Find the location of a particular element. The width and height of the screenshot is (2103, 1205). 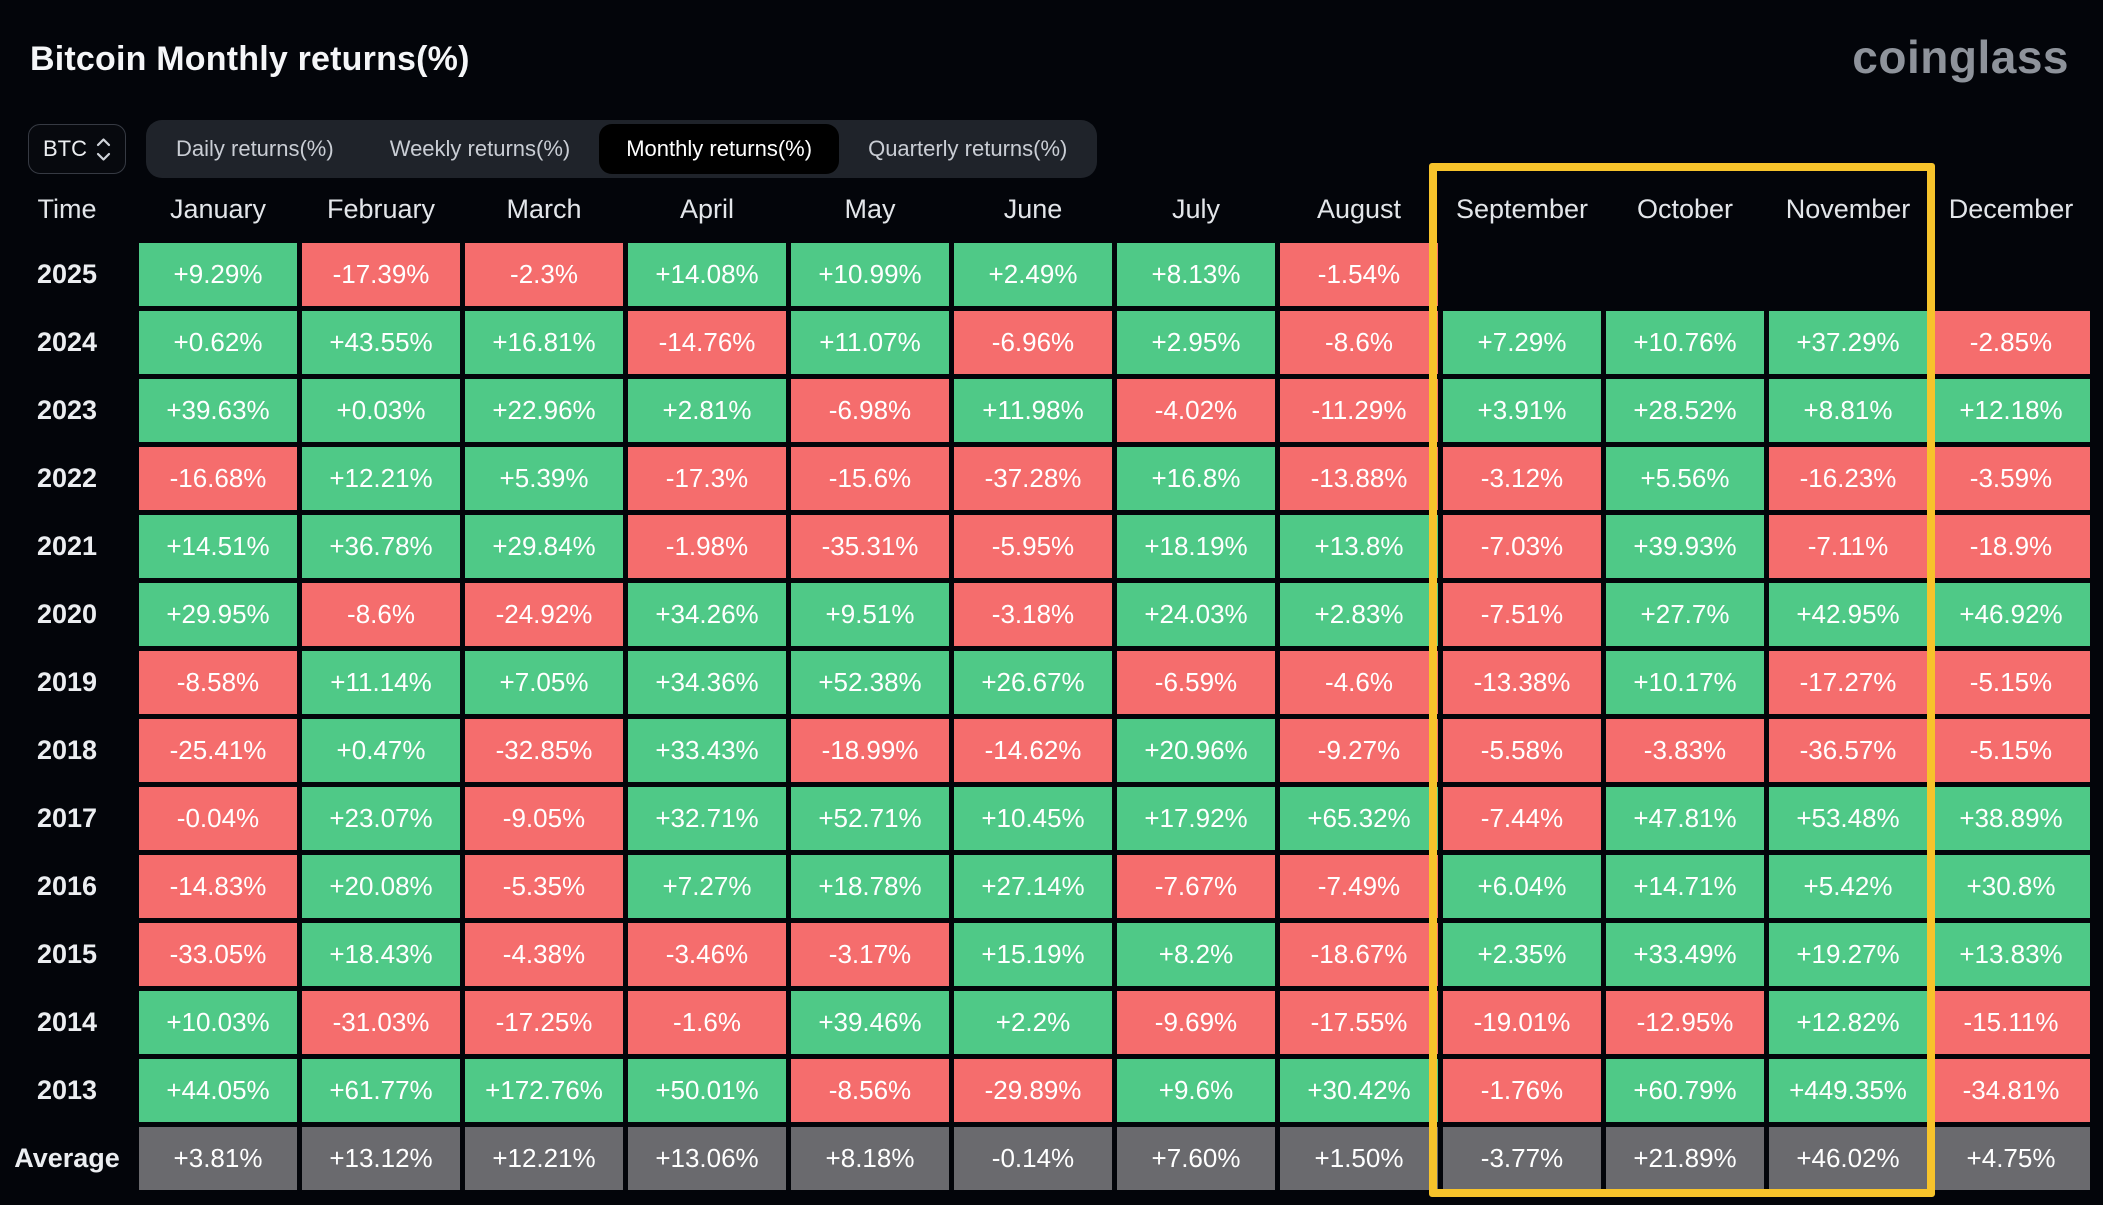

cell-2019-january: -8.58% is located at coordinates (218, 682).